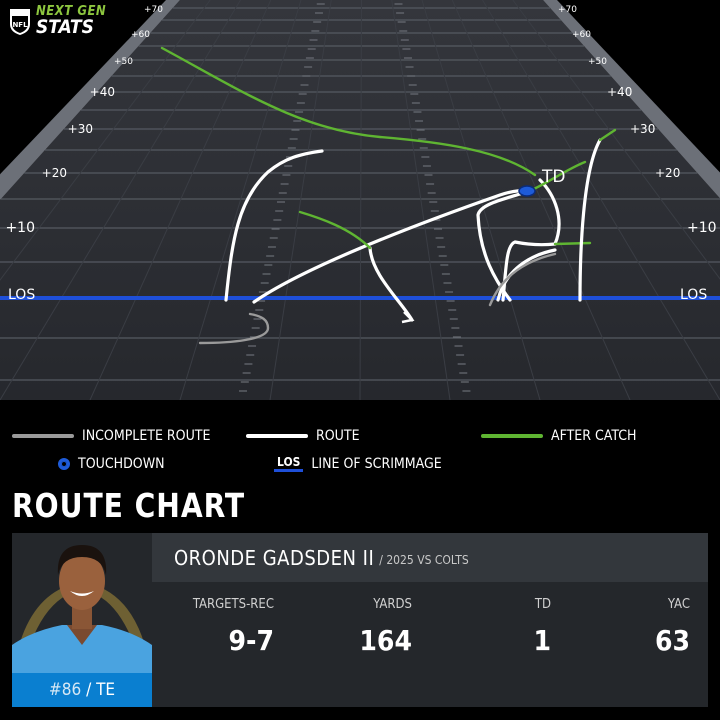  I want to click on after-catch-swatch, so click(512, 436).